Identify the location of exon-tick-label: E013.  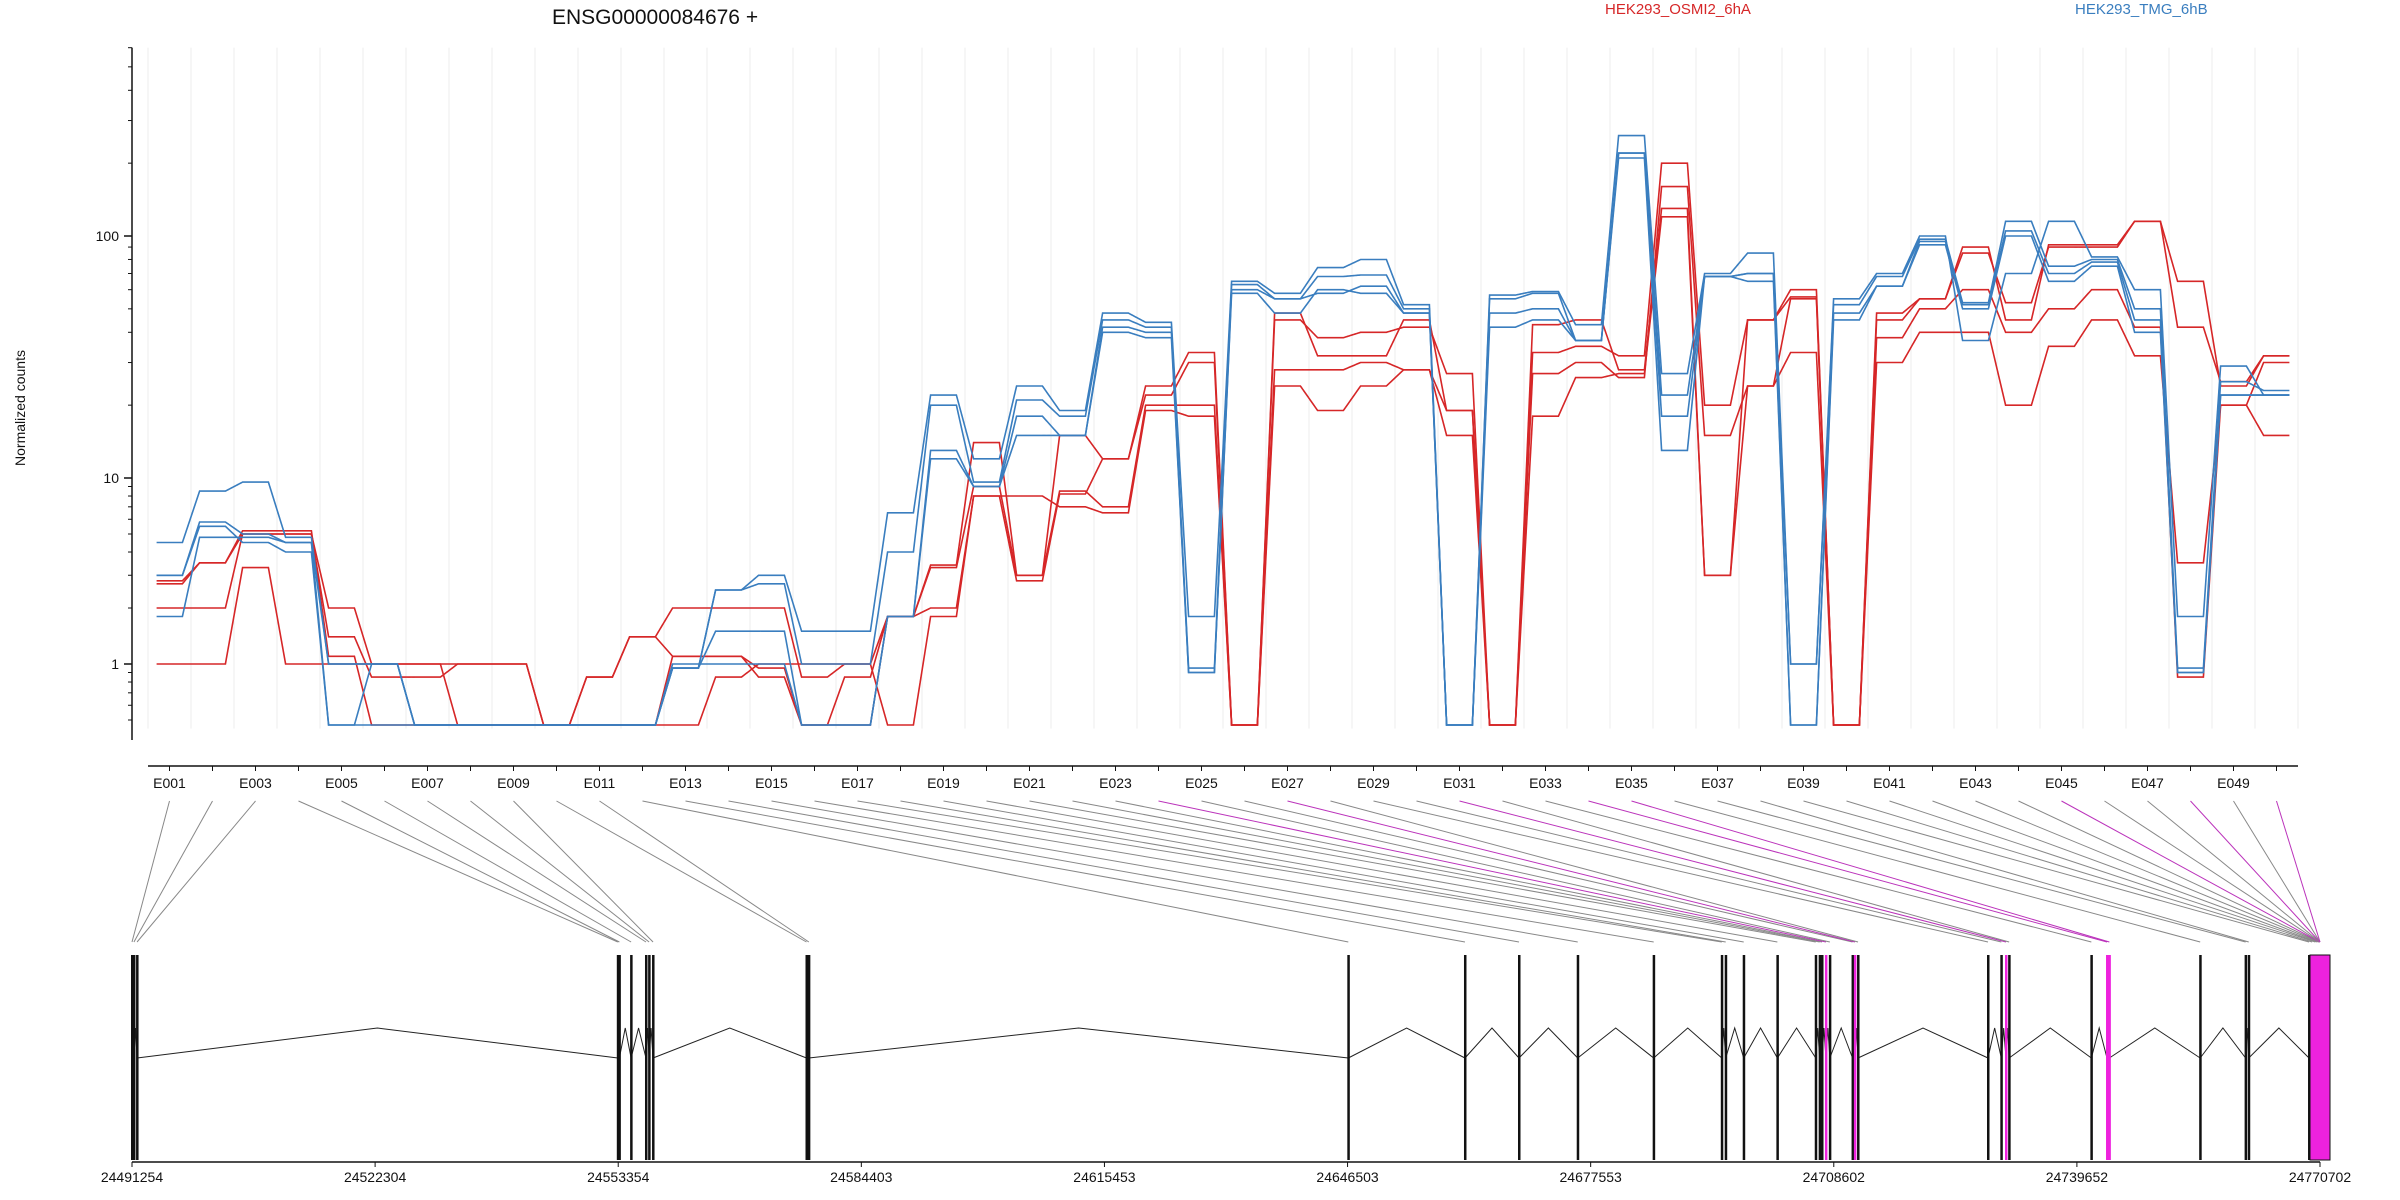
(685, 783).